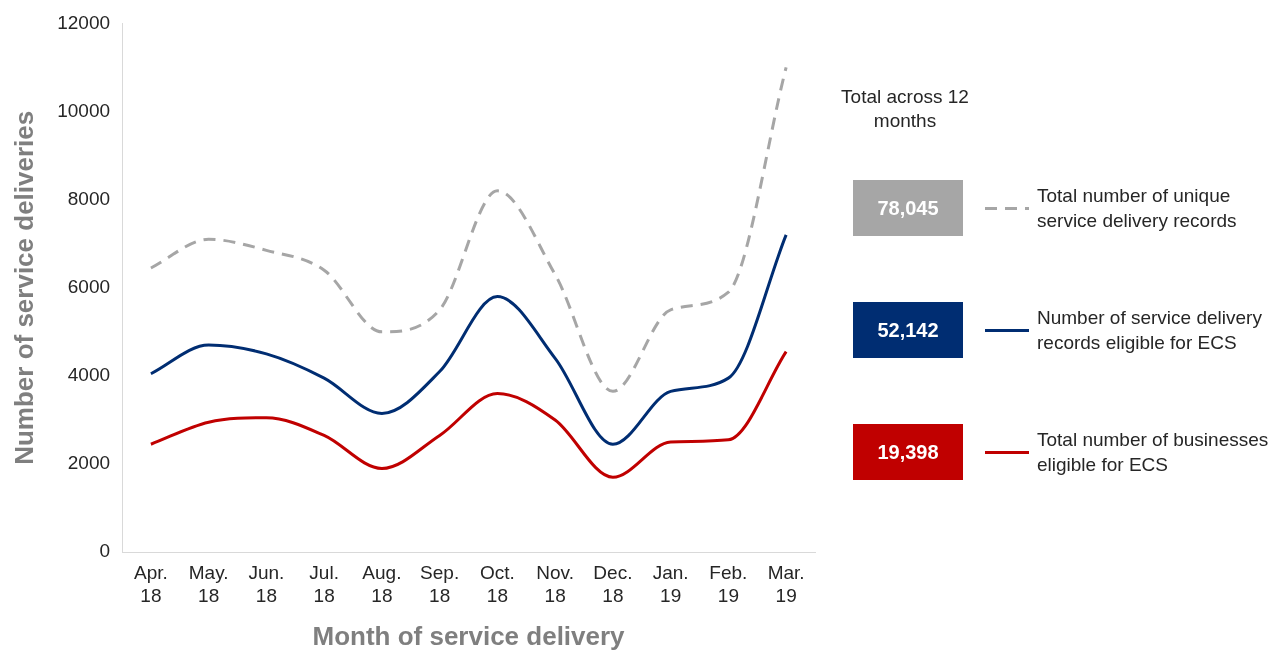 The image size is (1284, 663). Describe the element at coordinates (89, 375) in the screenshot. I see `y-tick-label: 4000` at that location.